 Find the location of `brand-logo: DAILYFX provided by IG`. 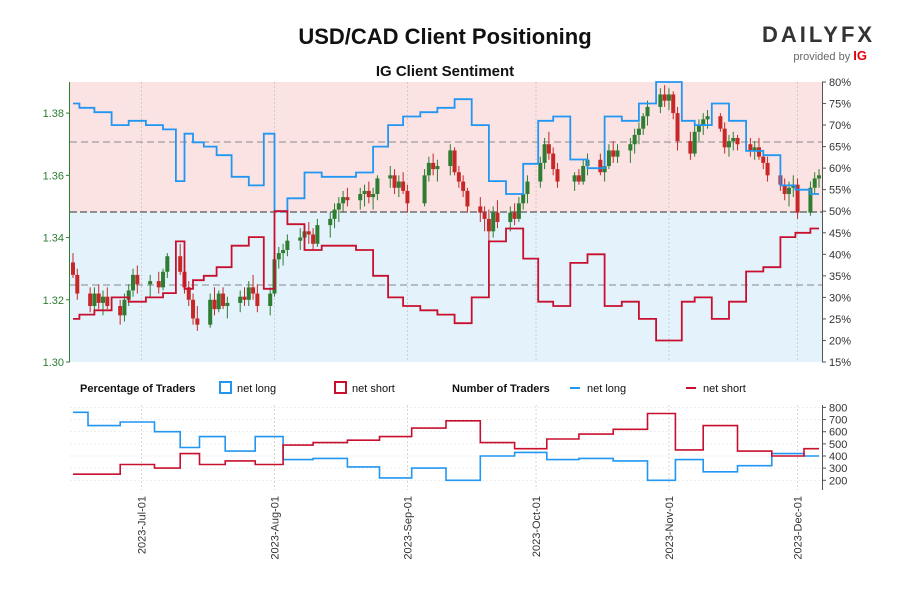

brand-logo: DAILYFX provided by IG is located at coordinates (817, 44).